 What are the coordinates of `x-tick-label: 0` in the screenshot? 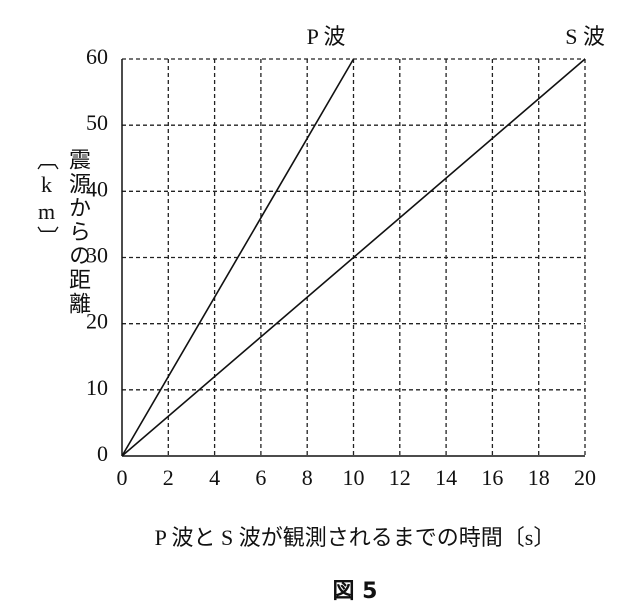 It's located at (122, 477).